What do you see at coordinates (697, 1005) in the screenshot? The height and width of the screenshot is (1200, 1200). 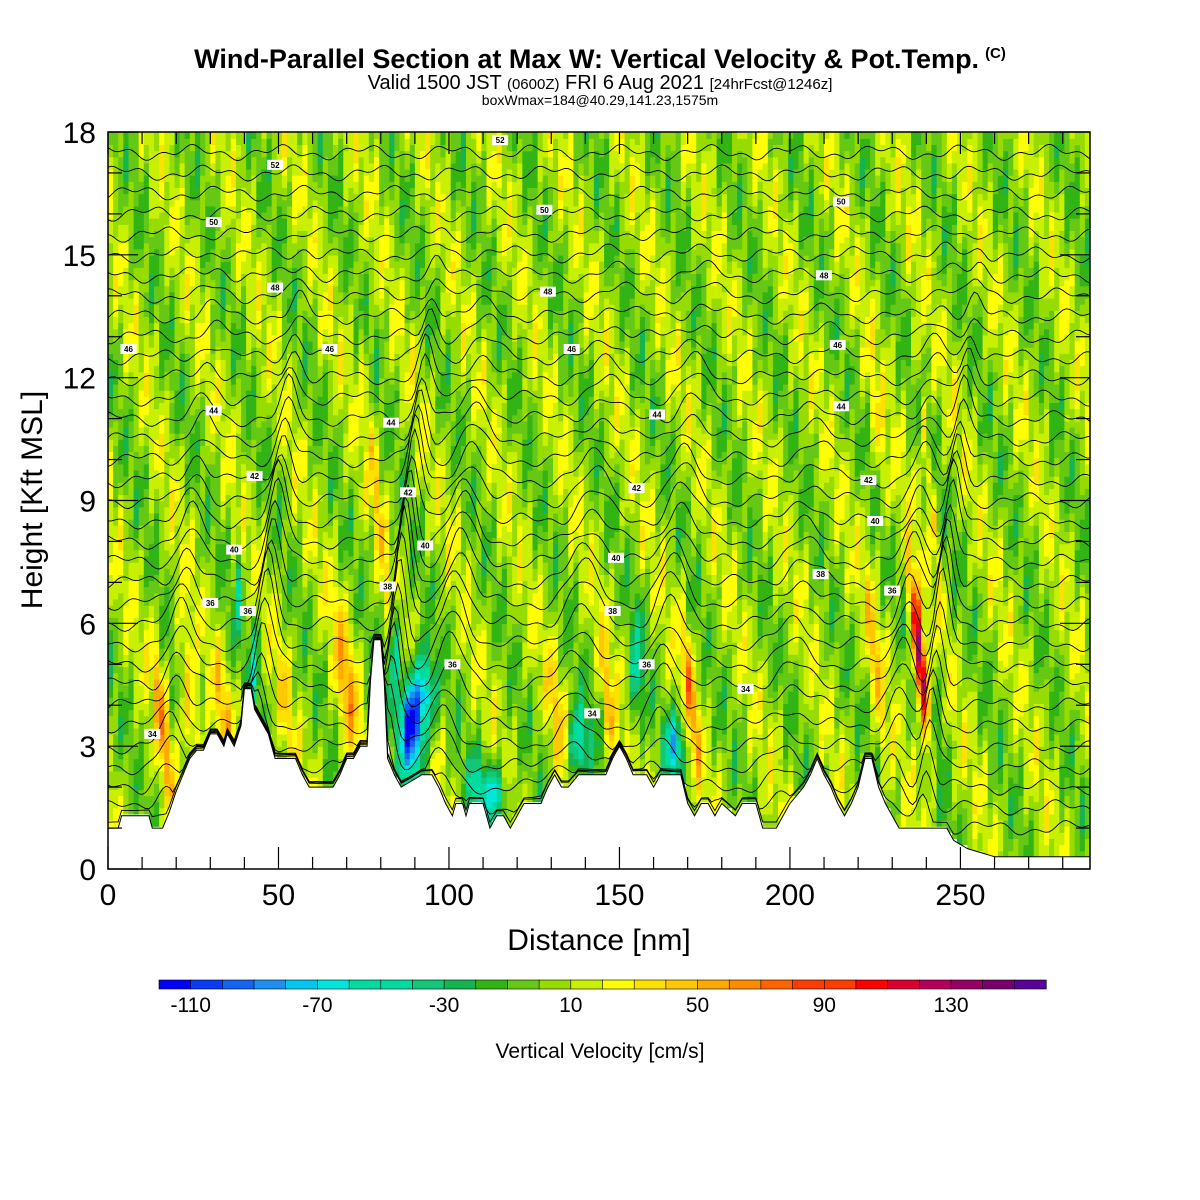 I see `colorbar-tick-label: 50` at bounding box center [697, 1005].